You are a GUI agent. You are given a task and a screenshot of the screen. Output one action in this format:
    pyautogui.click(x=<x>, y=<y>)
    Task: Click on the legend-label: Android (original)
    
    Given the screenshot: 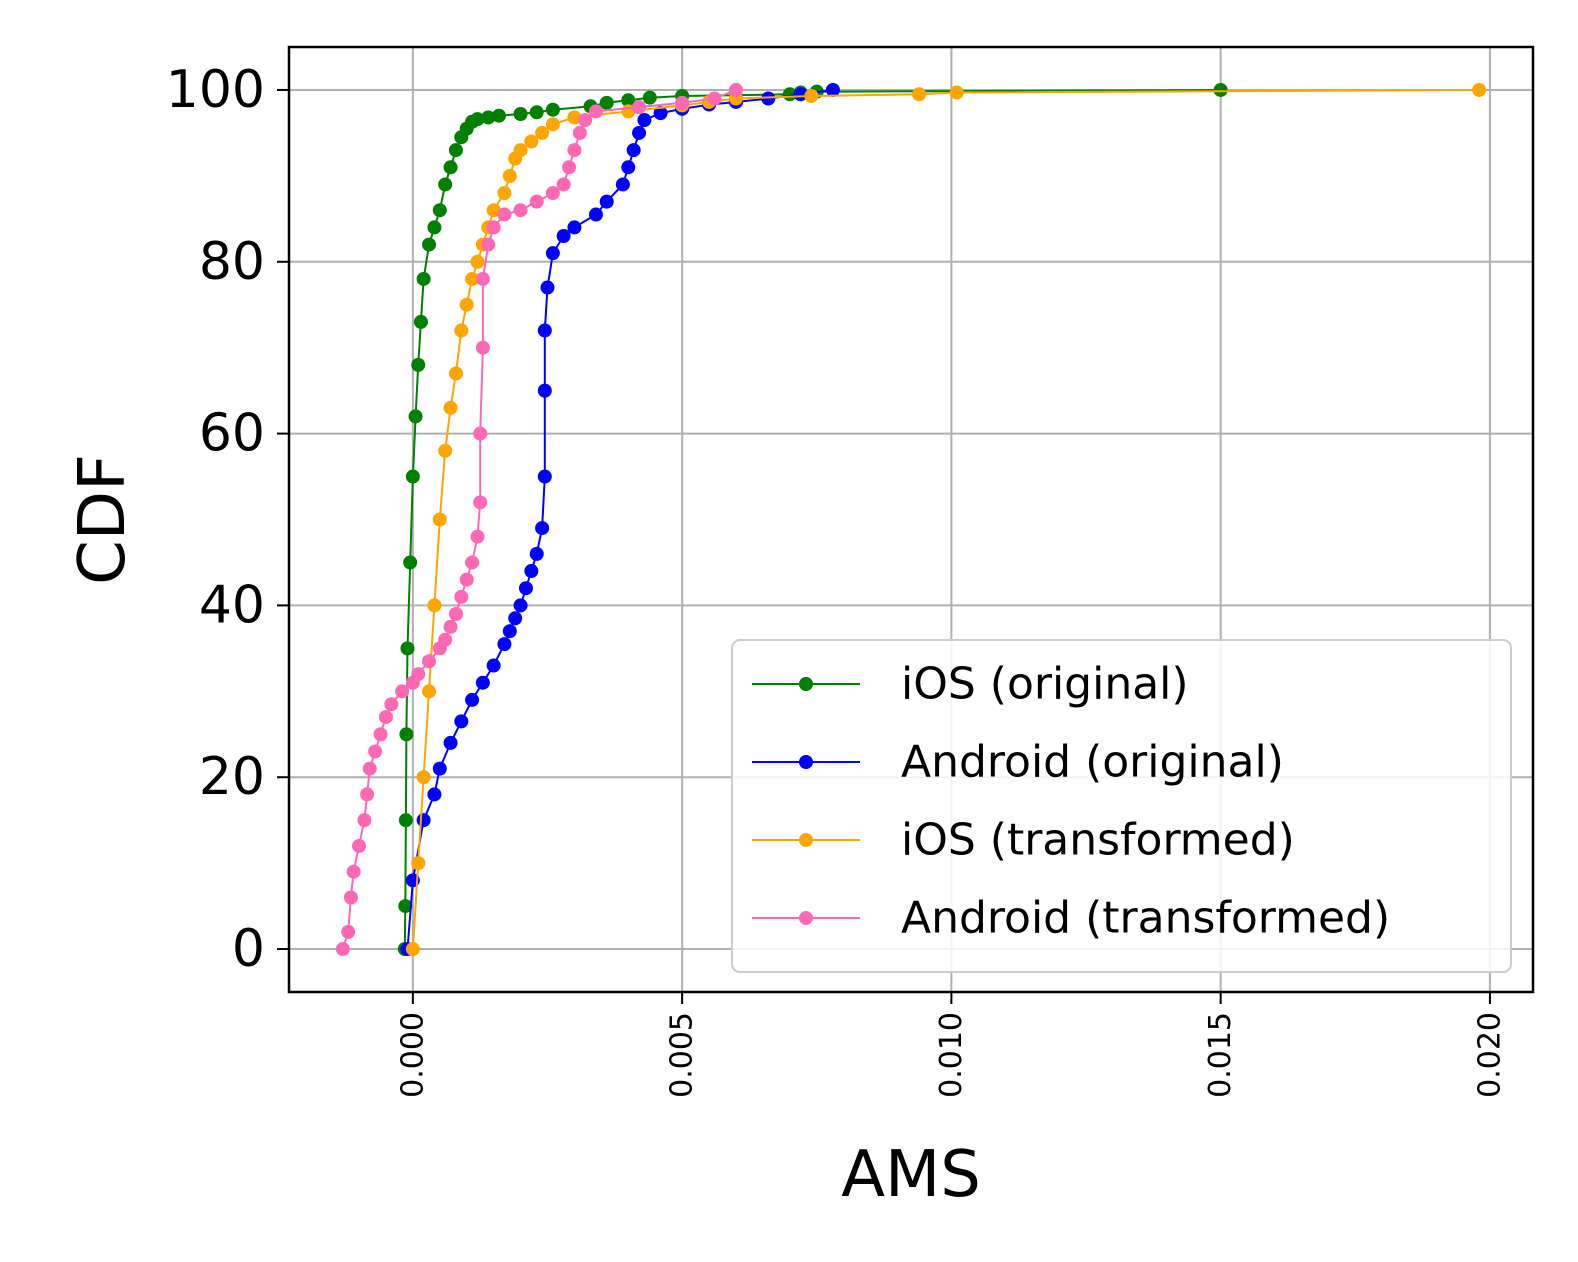 What is the action you would take?
    pyautogui.click(x=1092, y=762)
    